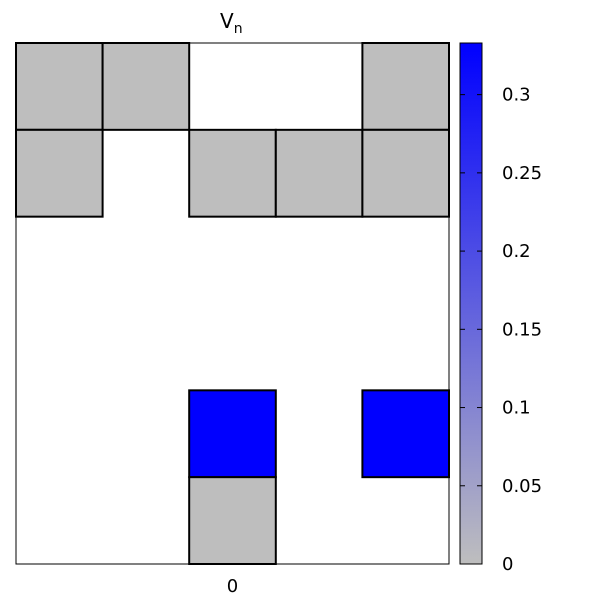 The image size is (591, 600). Describe the element at coordinates (516, 408) in the screenshot. I see `colorbar-tick-label: 0.1` at that location.